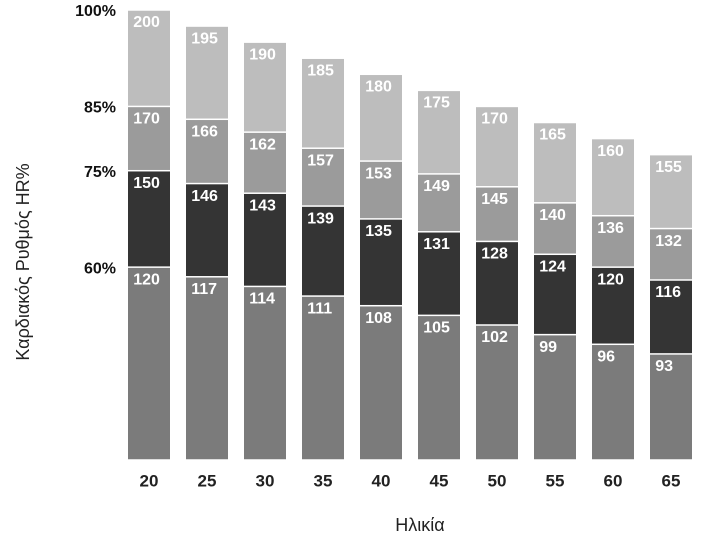  What do you see at coordinates (610, 151) in the screenshot?
I see `data-label: 160` at bounding box center [610, 151].